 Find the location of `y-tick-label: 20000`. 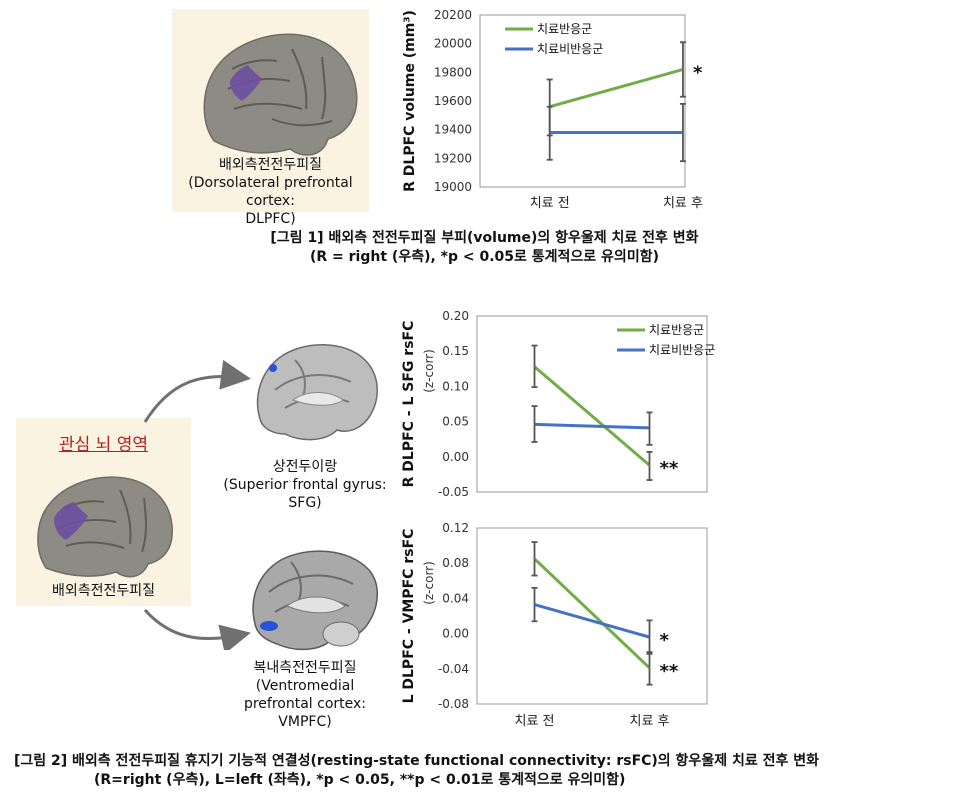

y-tick-label: 20000 is located at coordinates (453, 44).